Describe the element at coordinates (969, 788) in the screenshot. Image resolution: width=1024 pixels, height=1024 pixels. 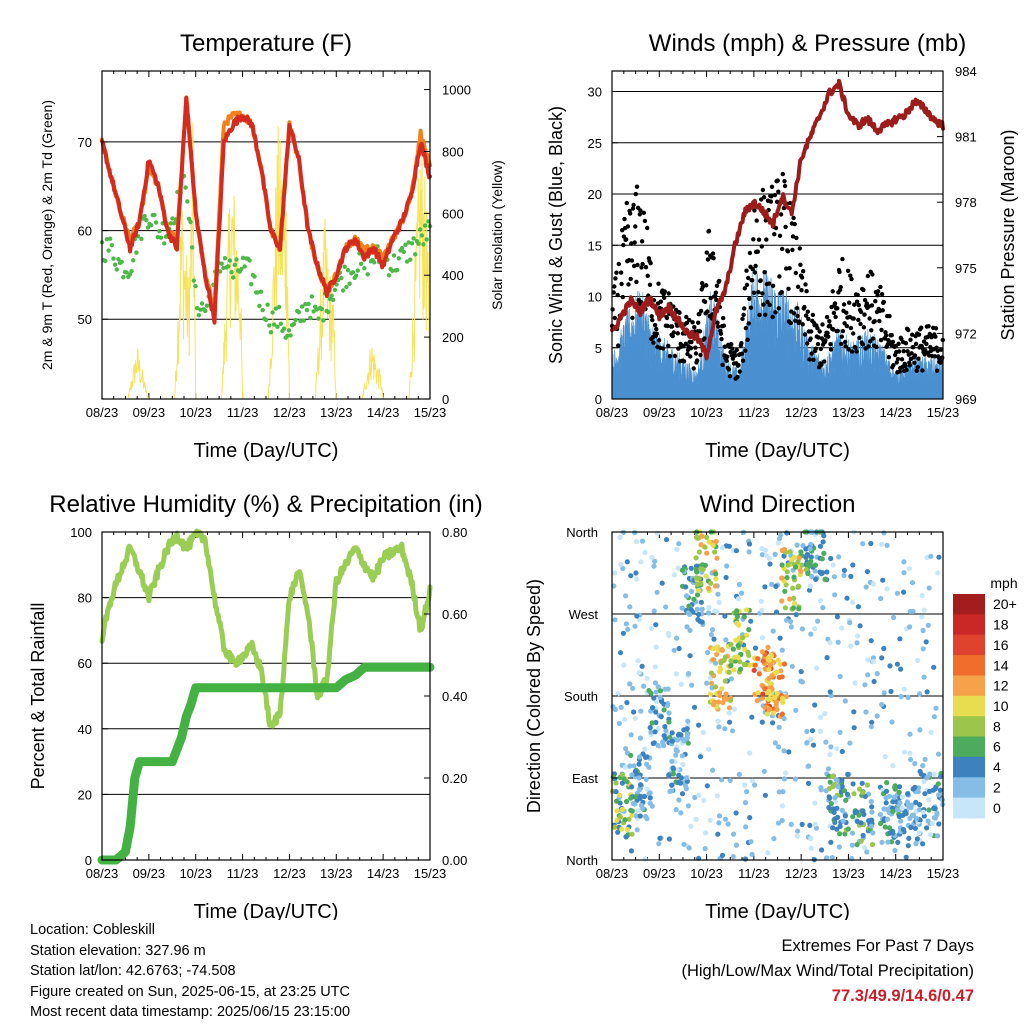
I see `colorbar-swatch` at that location.